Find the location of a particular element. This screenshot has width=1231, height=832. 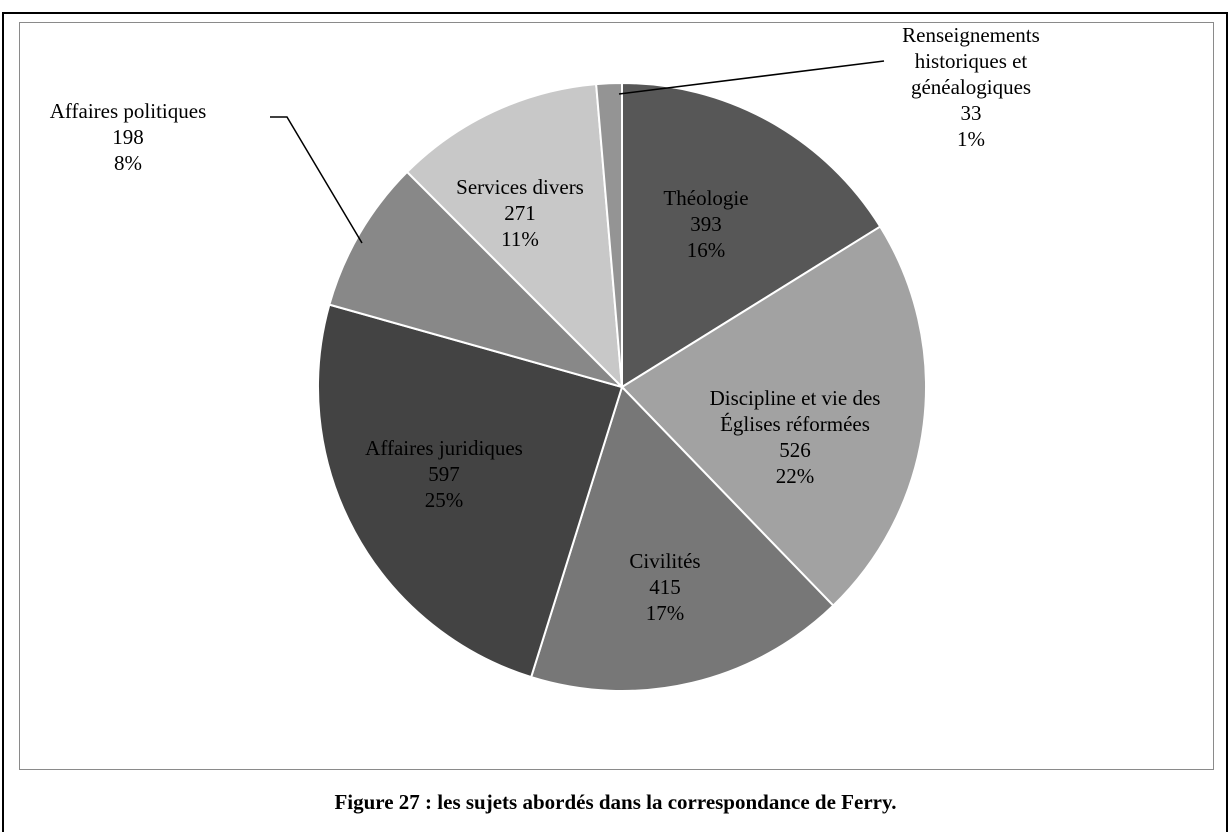

leader-line-renseignements-historiques-et-genealogiques is located at coordinates (751, 77).